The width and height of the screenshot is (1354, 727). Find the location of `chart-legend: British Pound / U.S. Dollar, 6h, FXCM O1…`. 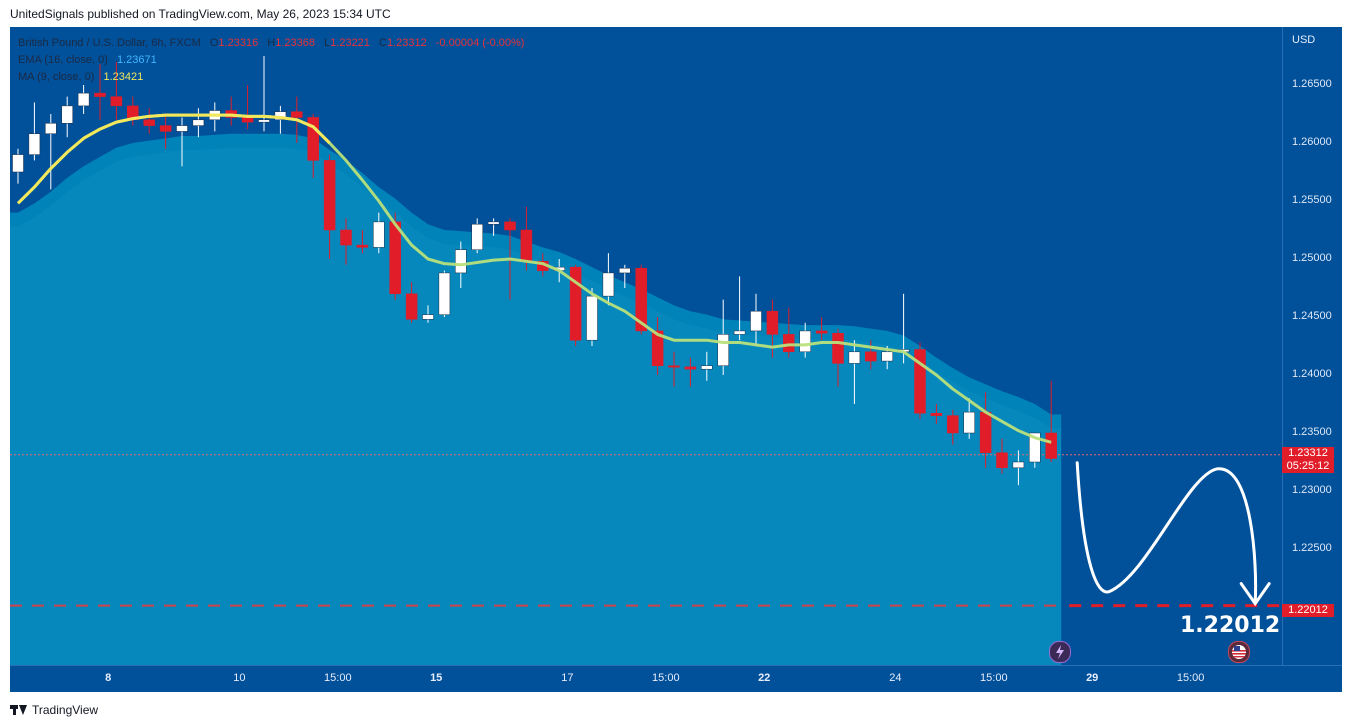

chart-legend: British Pound / U.S. Dollar, 6h, FXCM O1… is located at coordinates (271, 60).